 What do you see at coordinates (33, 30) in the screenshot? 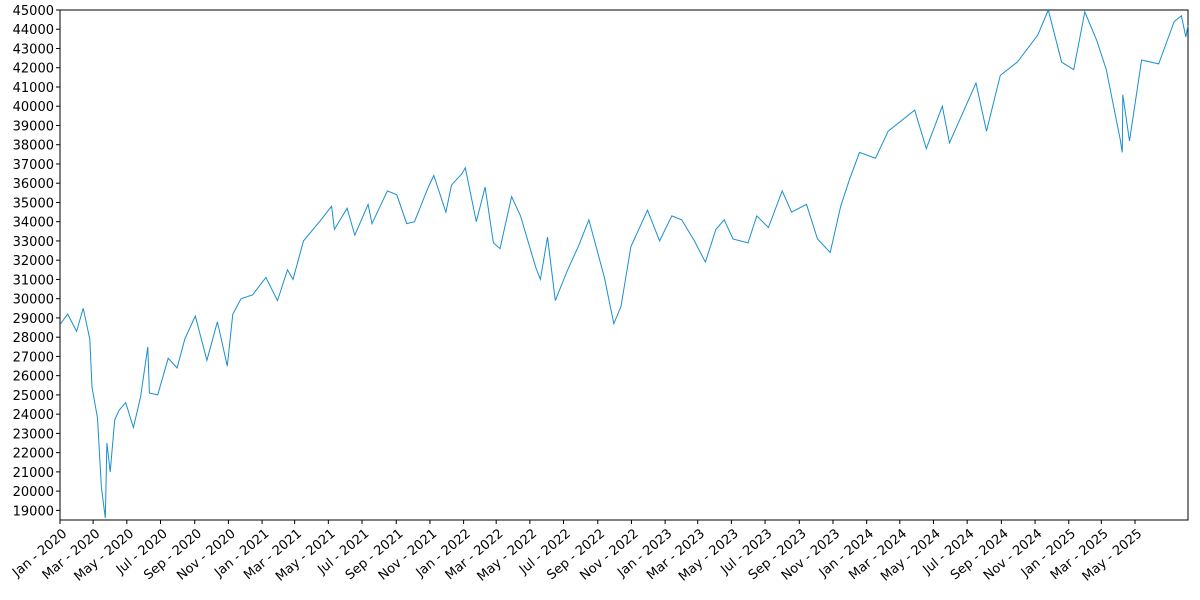
I see `y-tick-label: 44000` at bounding box center [33, 30].